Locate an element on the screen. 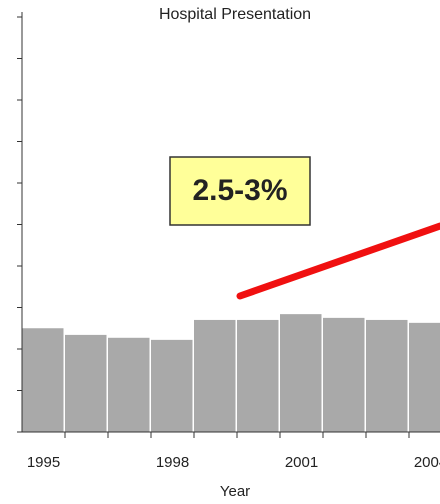 The image size is (440, 504). annotation: 2.5-3% is located at coordinates (239, 190).